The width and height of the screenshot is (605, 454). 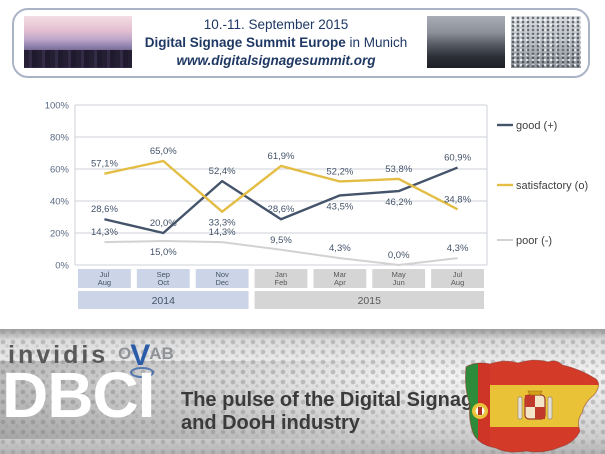 I want to click on svg-text: 33,3%, so click(x=222, y=223).